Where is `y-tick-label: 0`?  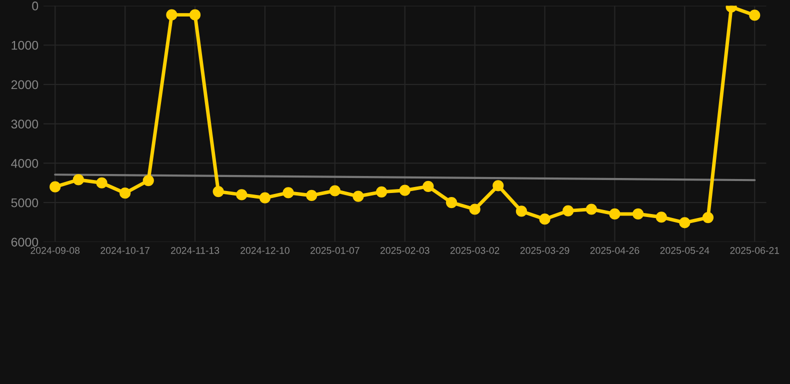 y-tick-label: 0 is located at coordinates (35, 6).